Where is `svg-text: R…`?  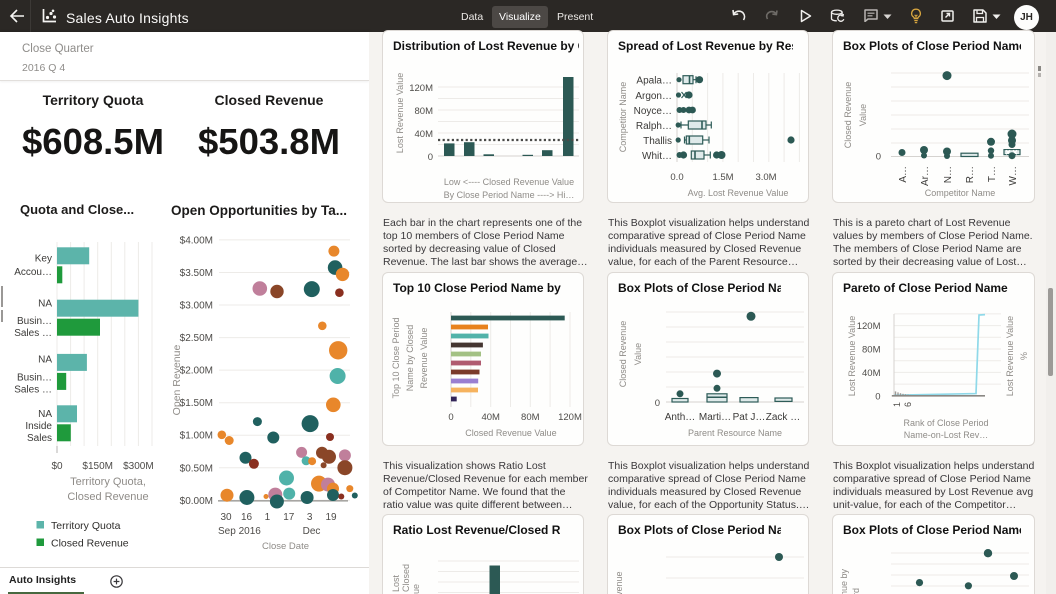 svg-text: R… is located at coordinates (970, 174).